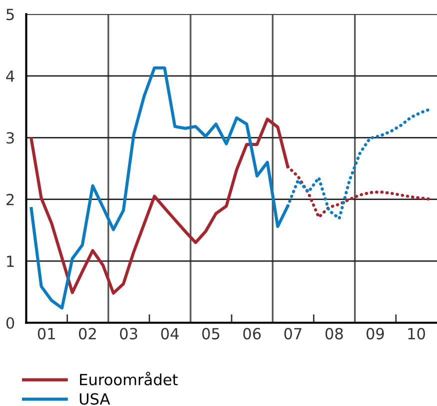  What do you see at coordinates (293, 334) in the screenshot?
I see `x-tick-label: 07` at bounding box center [293, 334].